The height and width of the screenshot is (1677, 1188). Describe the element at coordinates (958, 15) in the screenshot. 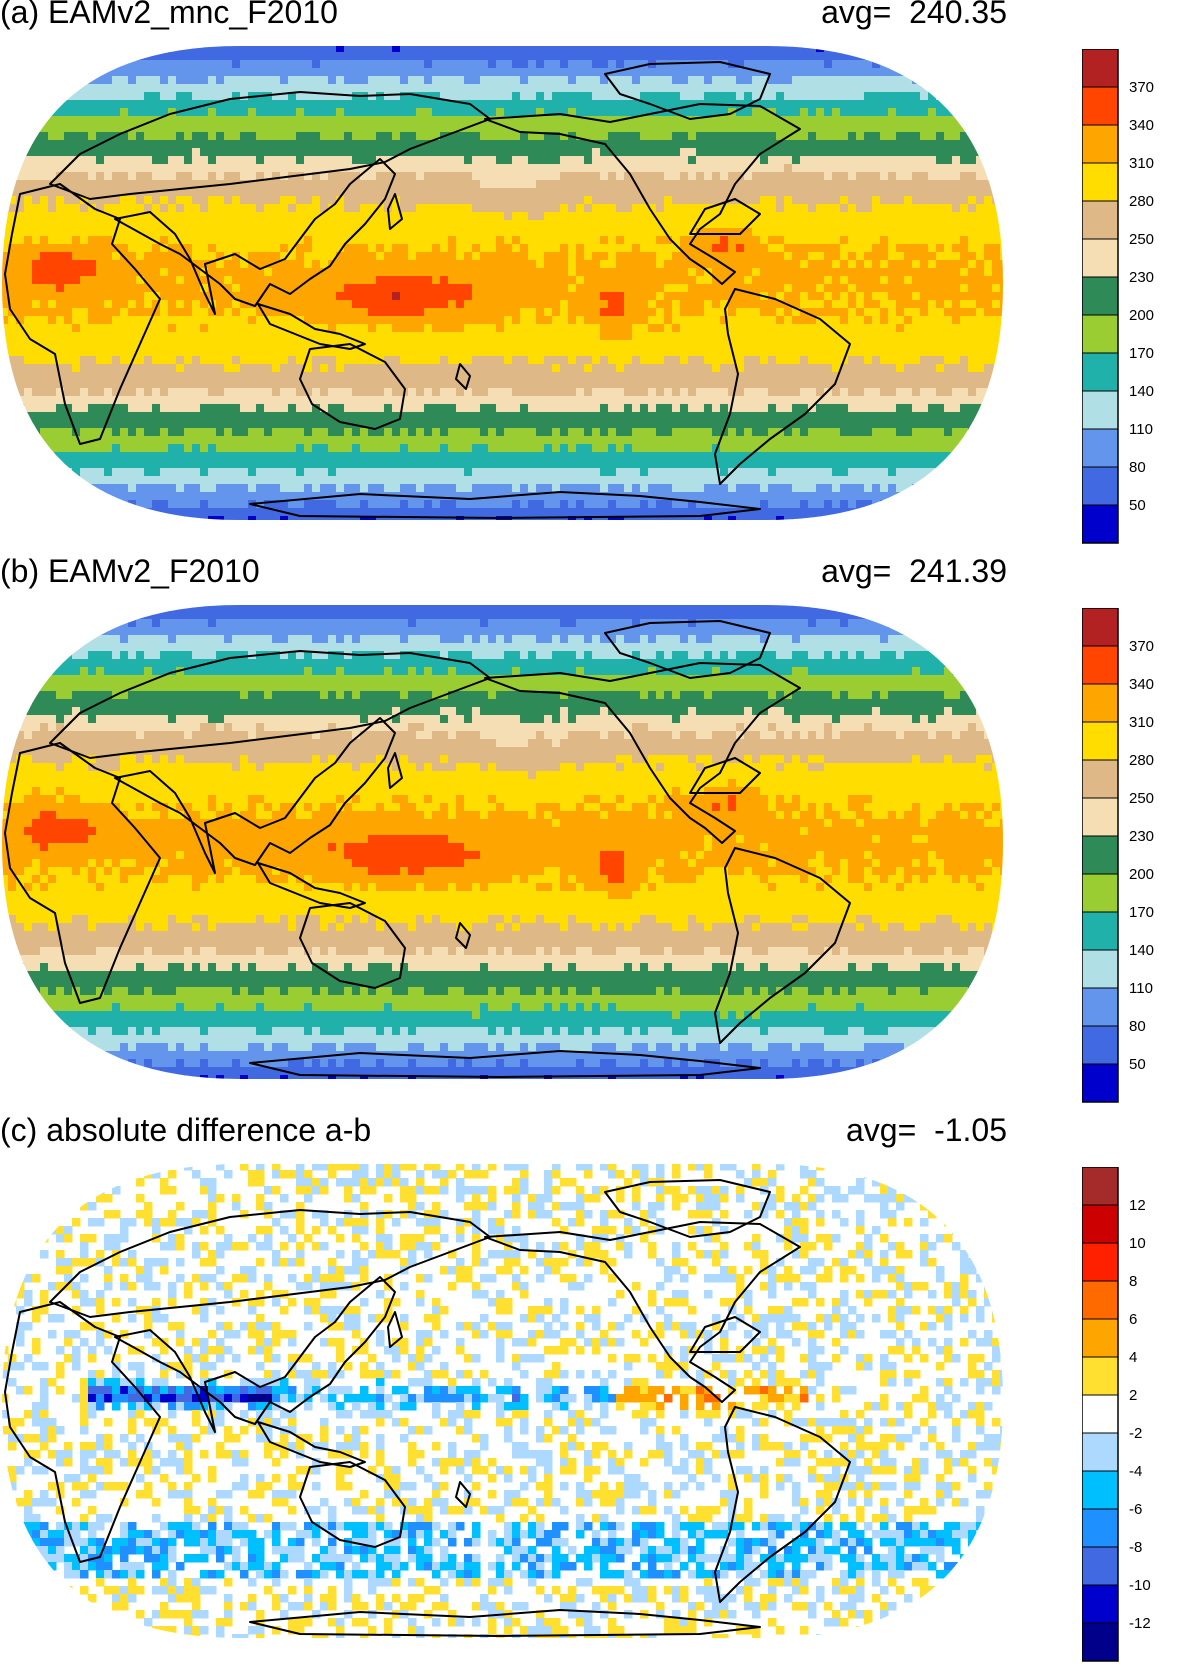

I see `avg-value: 240.35` at that location.